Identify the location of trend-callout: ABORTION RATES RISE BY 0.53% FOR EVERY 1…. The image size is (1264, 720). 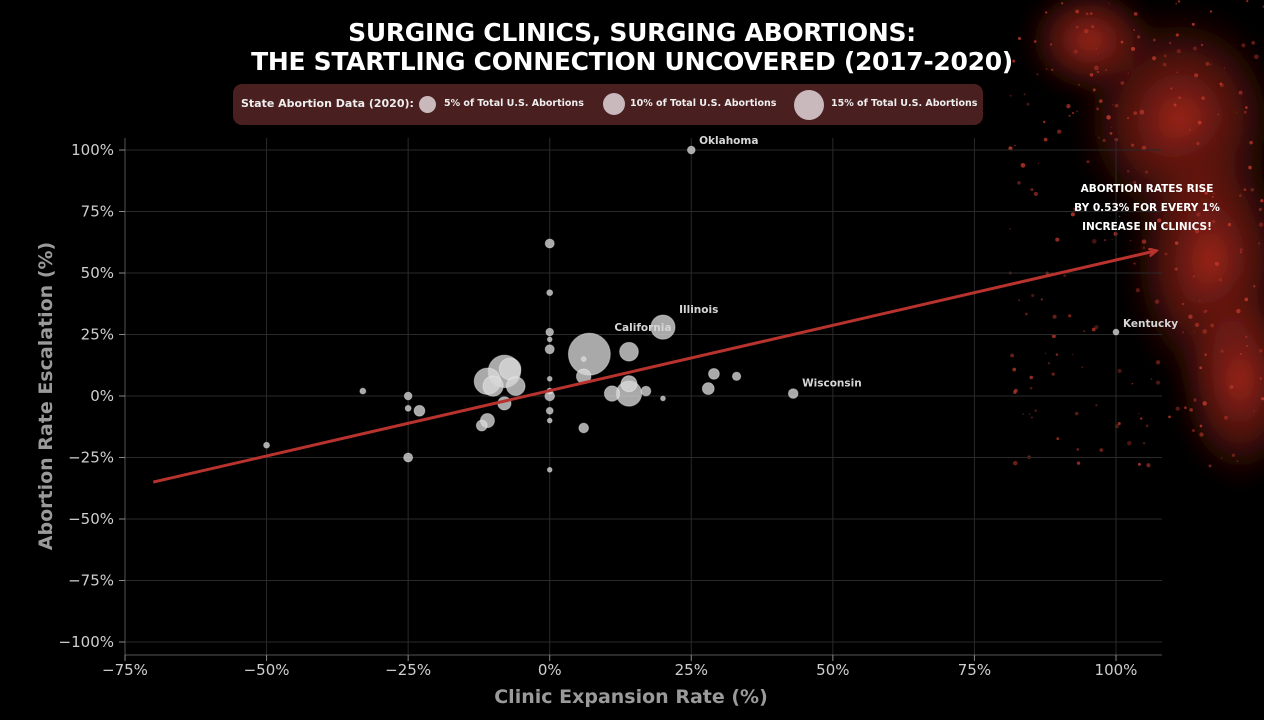
(1147, 208).